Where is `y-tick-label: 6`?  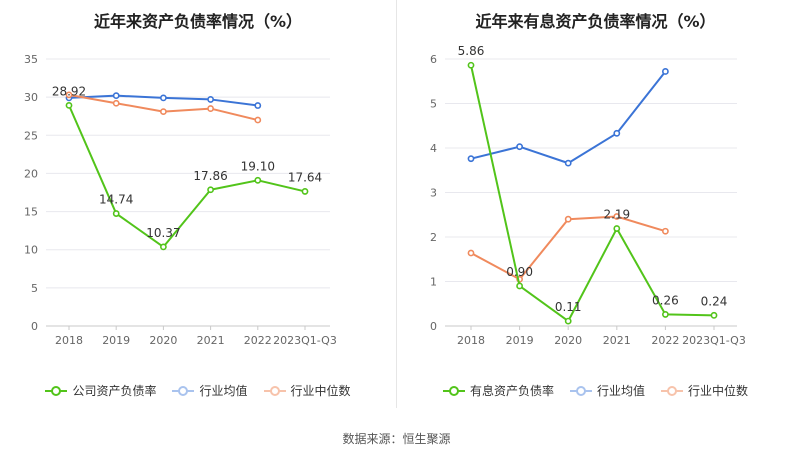
y-tick-label: 6 is located at coordinates (433, 59).